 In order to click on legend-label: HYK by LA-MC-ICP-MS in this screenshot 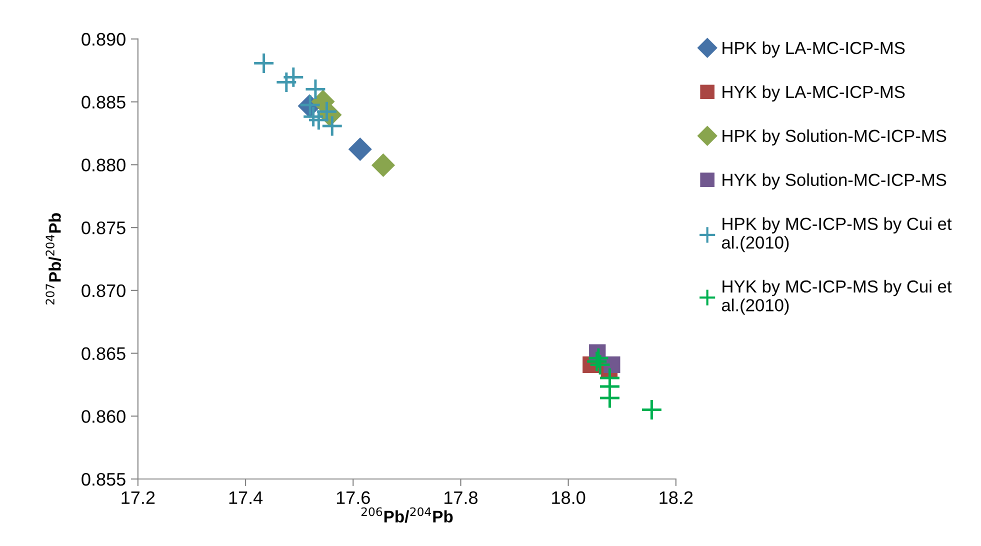, I will do `click(813, 93)`.